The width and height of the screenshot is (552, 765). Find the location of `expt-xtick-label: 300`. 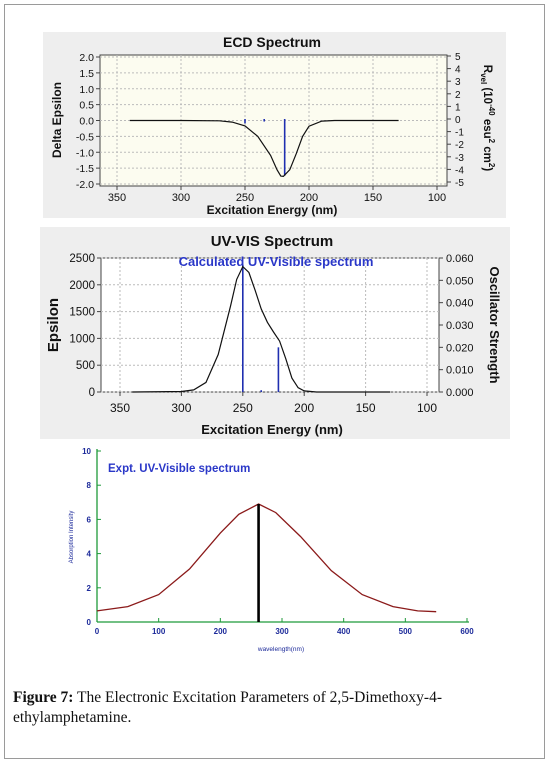

expt-xtick-label: 300 is located at coordinates (282, 631).